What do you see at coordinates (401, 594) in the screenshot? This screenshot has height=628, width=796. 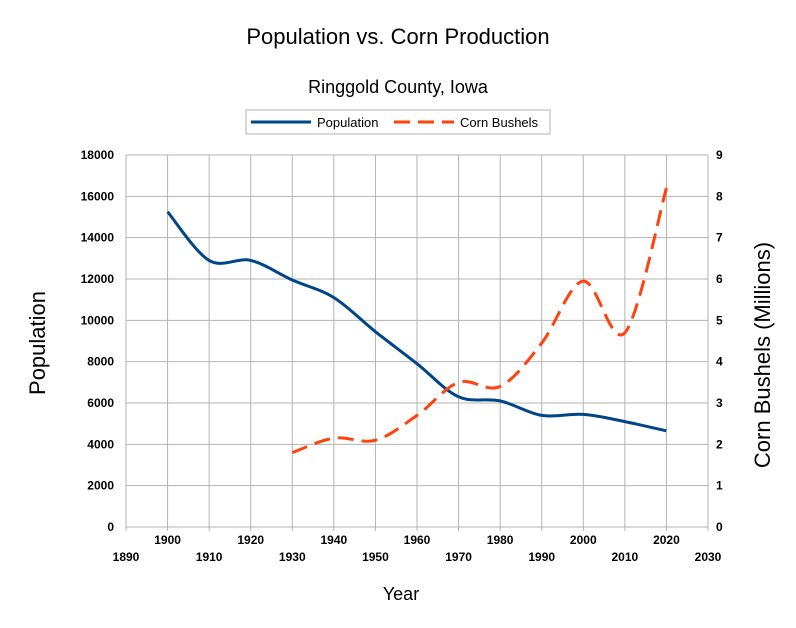 I see `x-axis-title: Year` at bounding box center [401, 594].